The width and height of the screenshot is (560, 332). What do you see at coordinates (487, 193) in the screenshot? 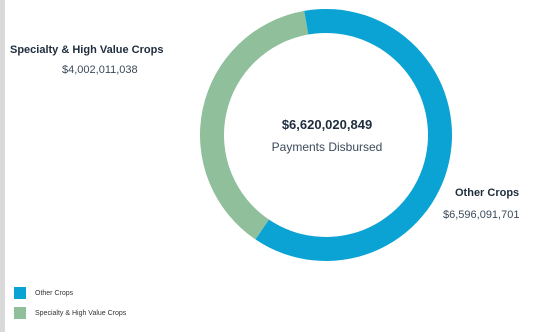
I see `slice-label-other-name: Other Crops` at bounding box center [487, 193].